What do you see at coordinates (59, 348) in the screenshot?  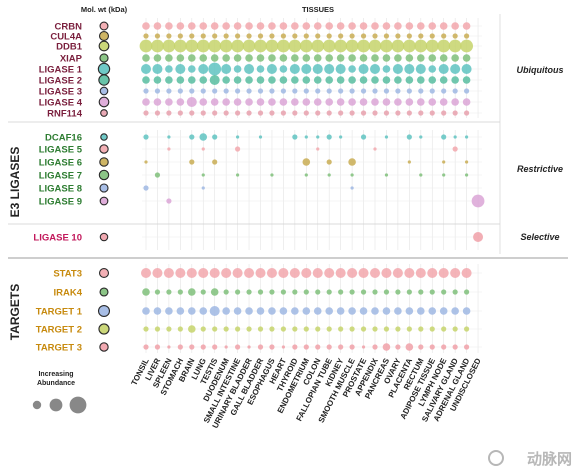 I see `protein-label: TARGET 3` at bounding box center [59, 348].